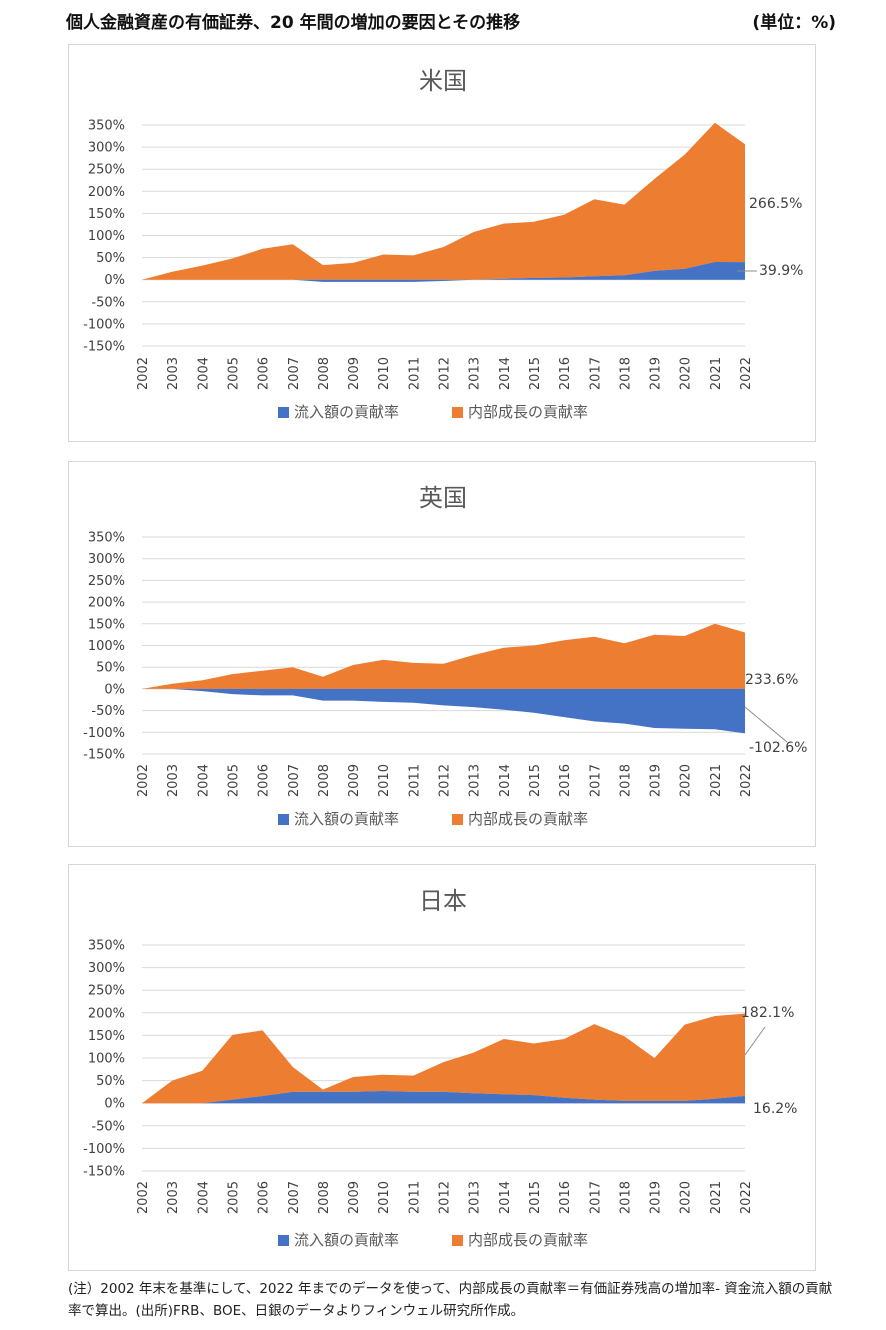 The width and height of the screenshot is (886, 1330). Describe the element at coordinates (746, 780) in the screenshot. I see `x-tick-label: 2022` at that location.